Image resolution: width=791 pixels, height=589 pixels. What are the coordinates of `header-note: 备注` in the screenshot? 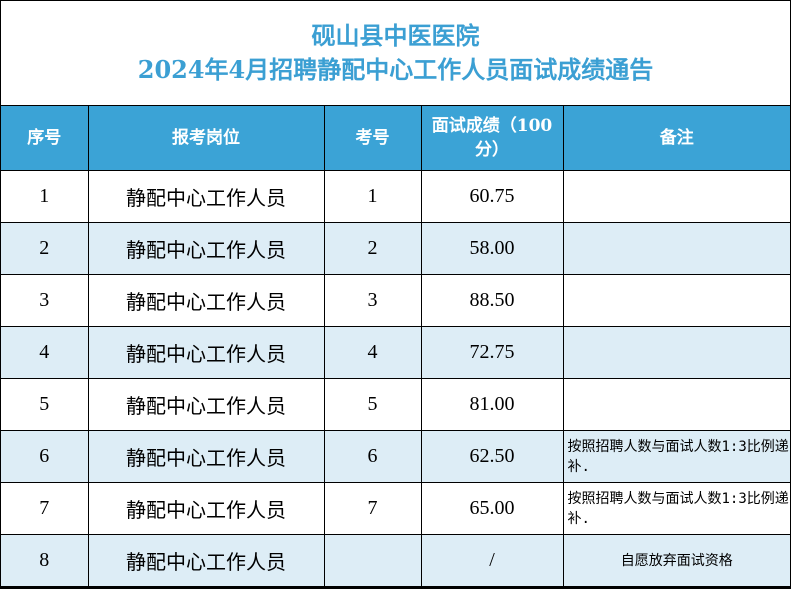 It's located at (676, 138).